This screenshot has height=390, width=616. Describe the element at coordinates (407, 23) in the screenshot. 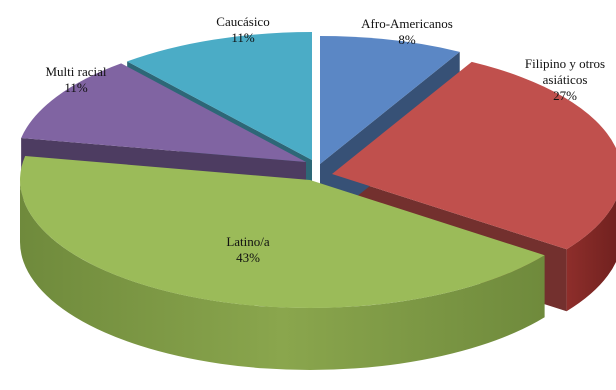

I see `category-label-afro-americanos: Afro-Americanos` at that location.